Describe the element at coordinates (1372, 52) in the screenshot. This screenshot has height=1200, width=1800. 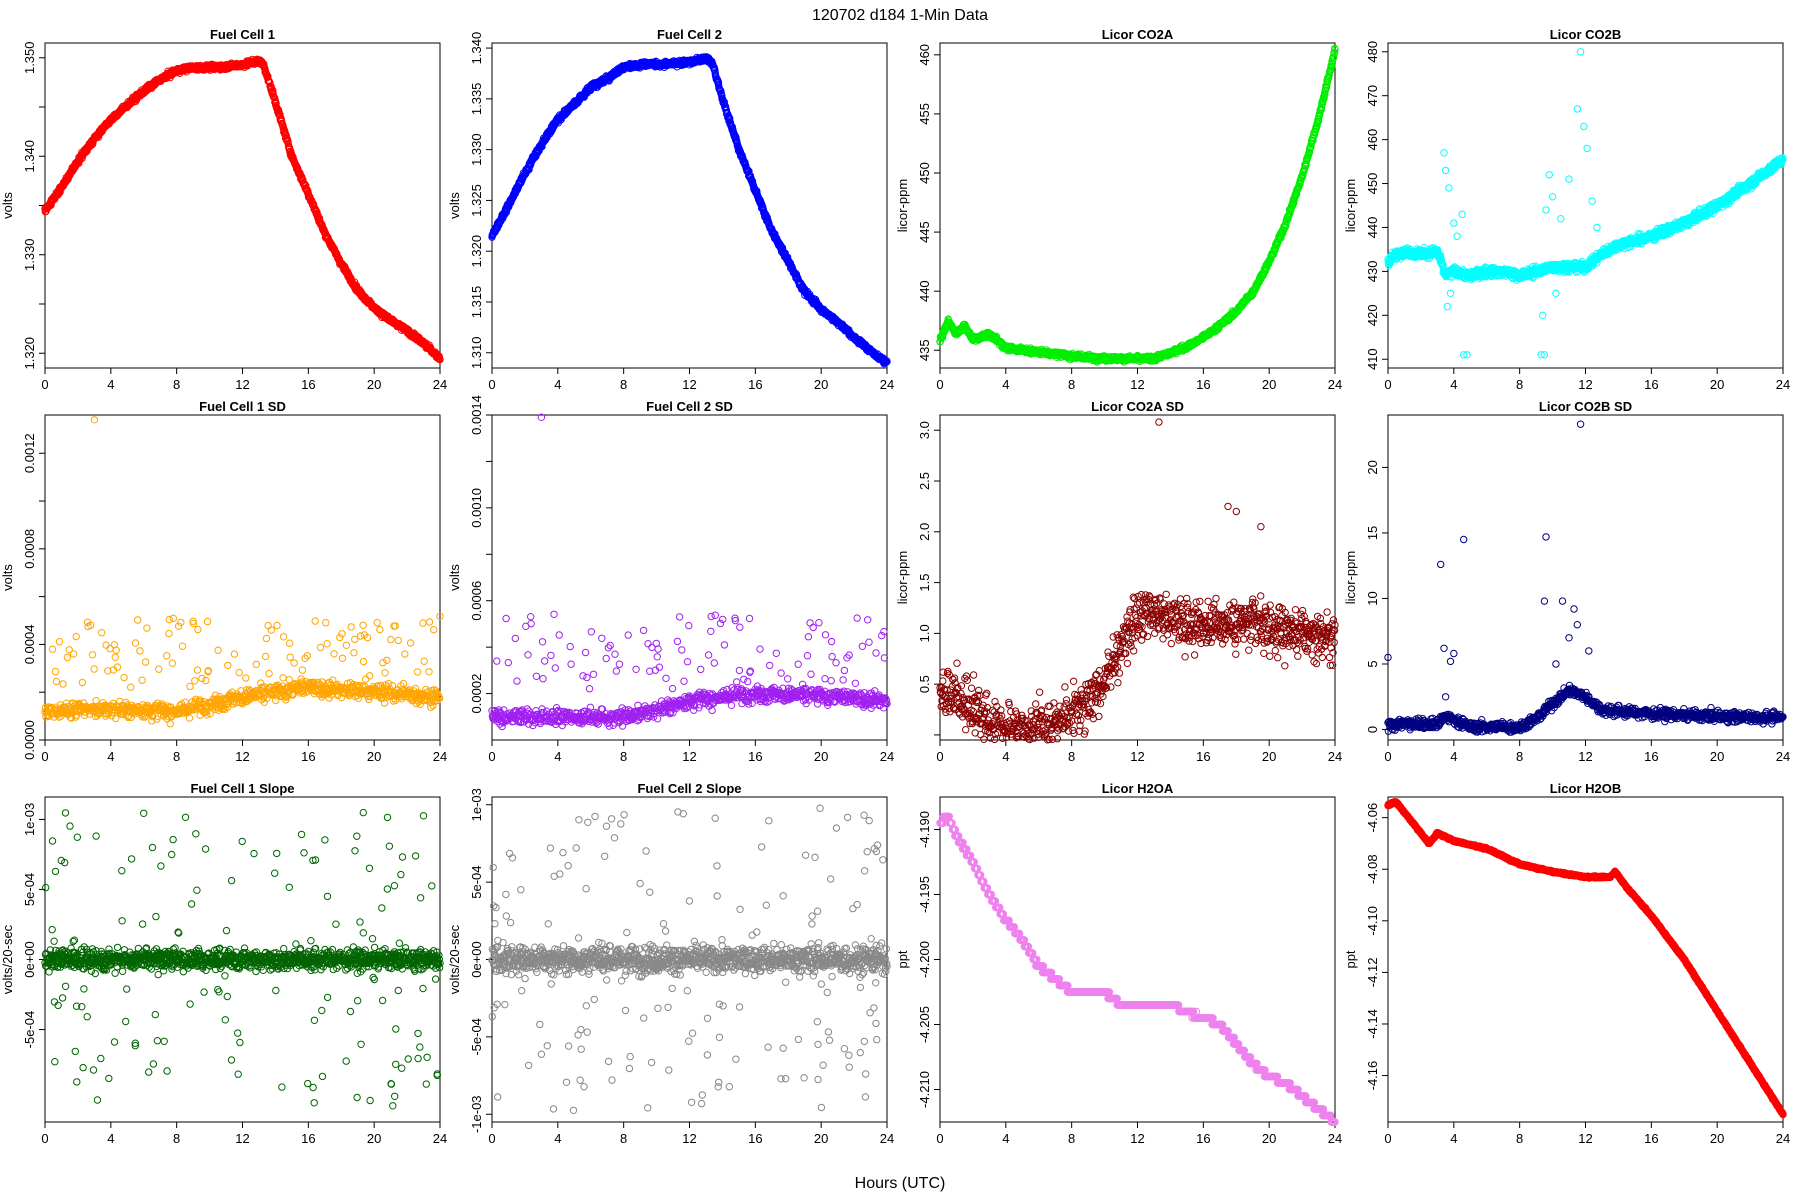
I see `y-tick-label: 480` at that location.